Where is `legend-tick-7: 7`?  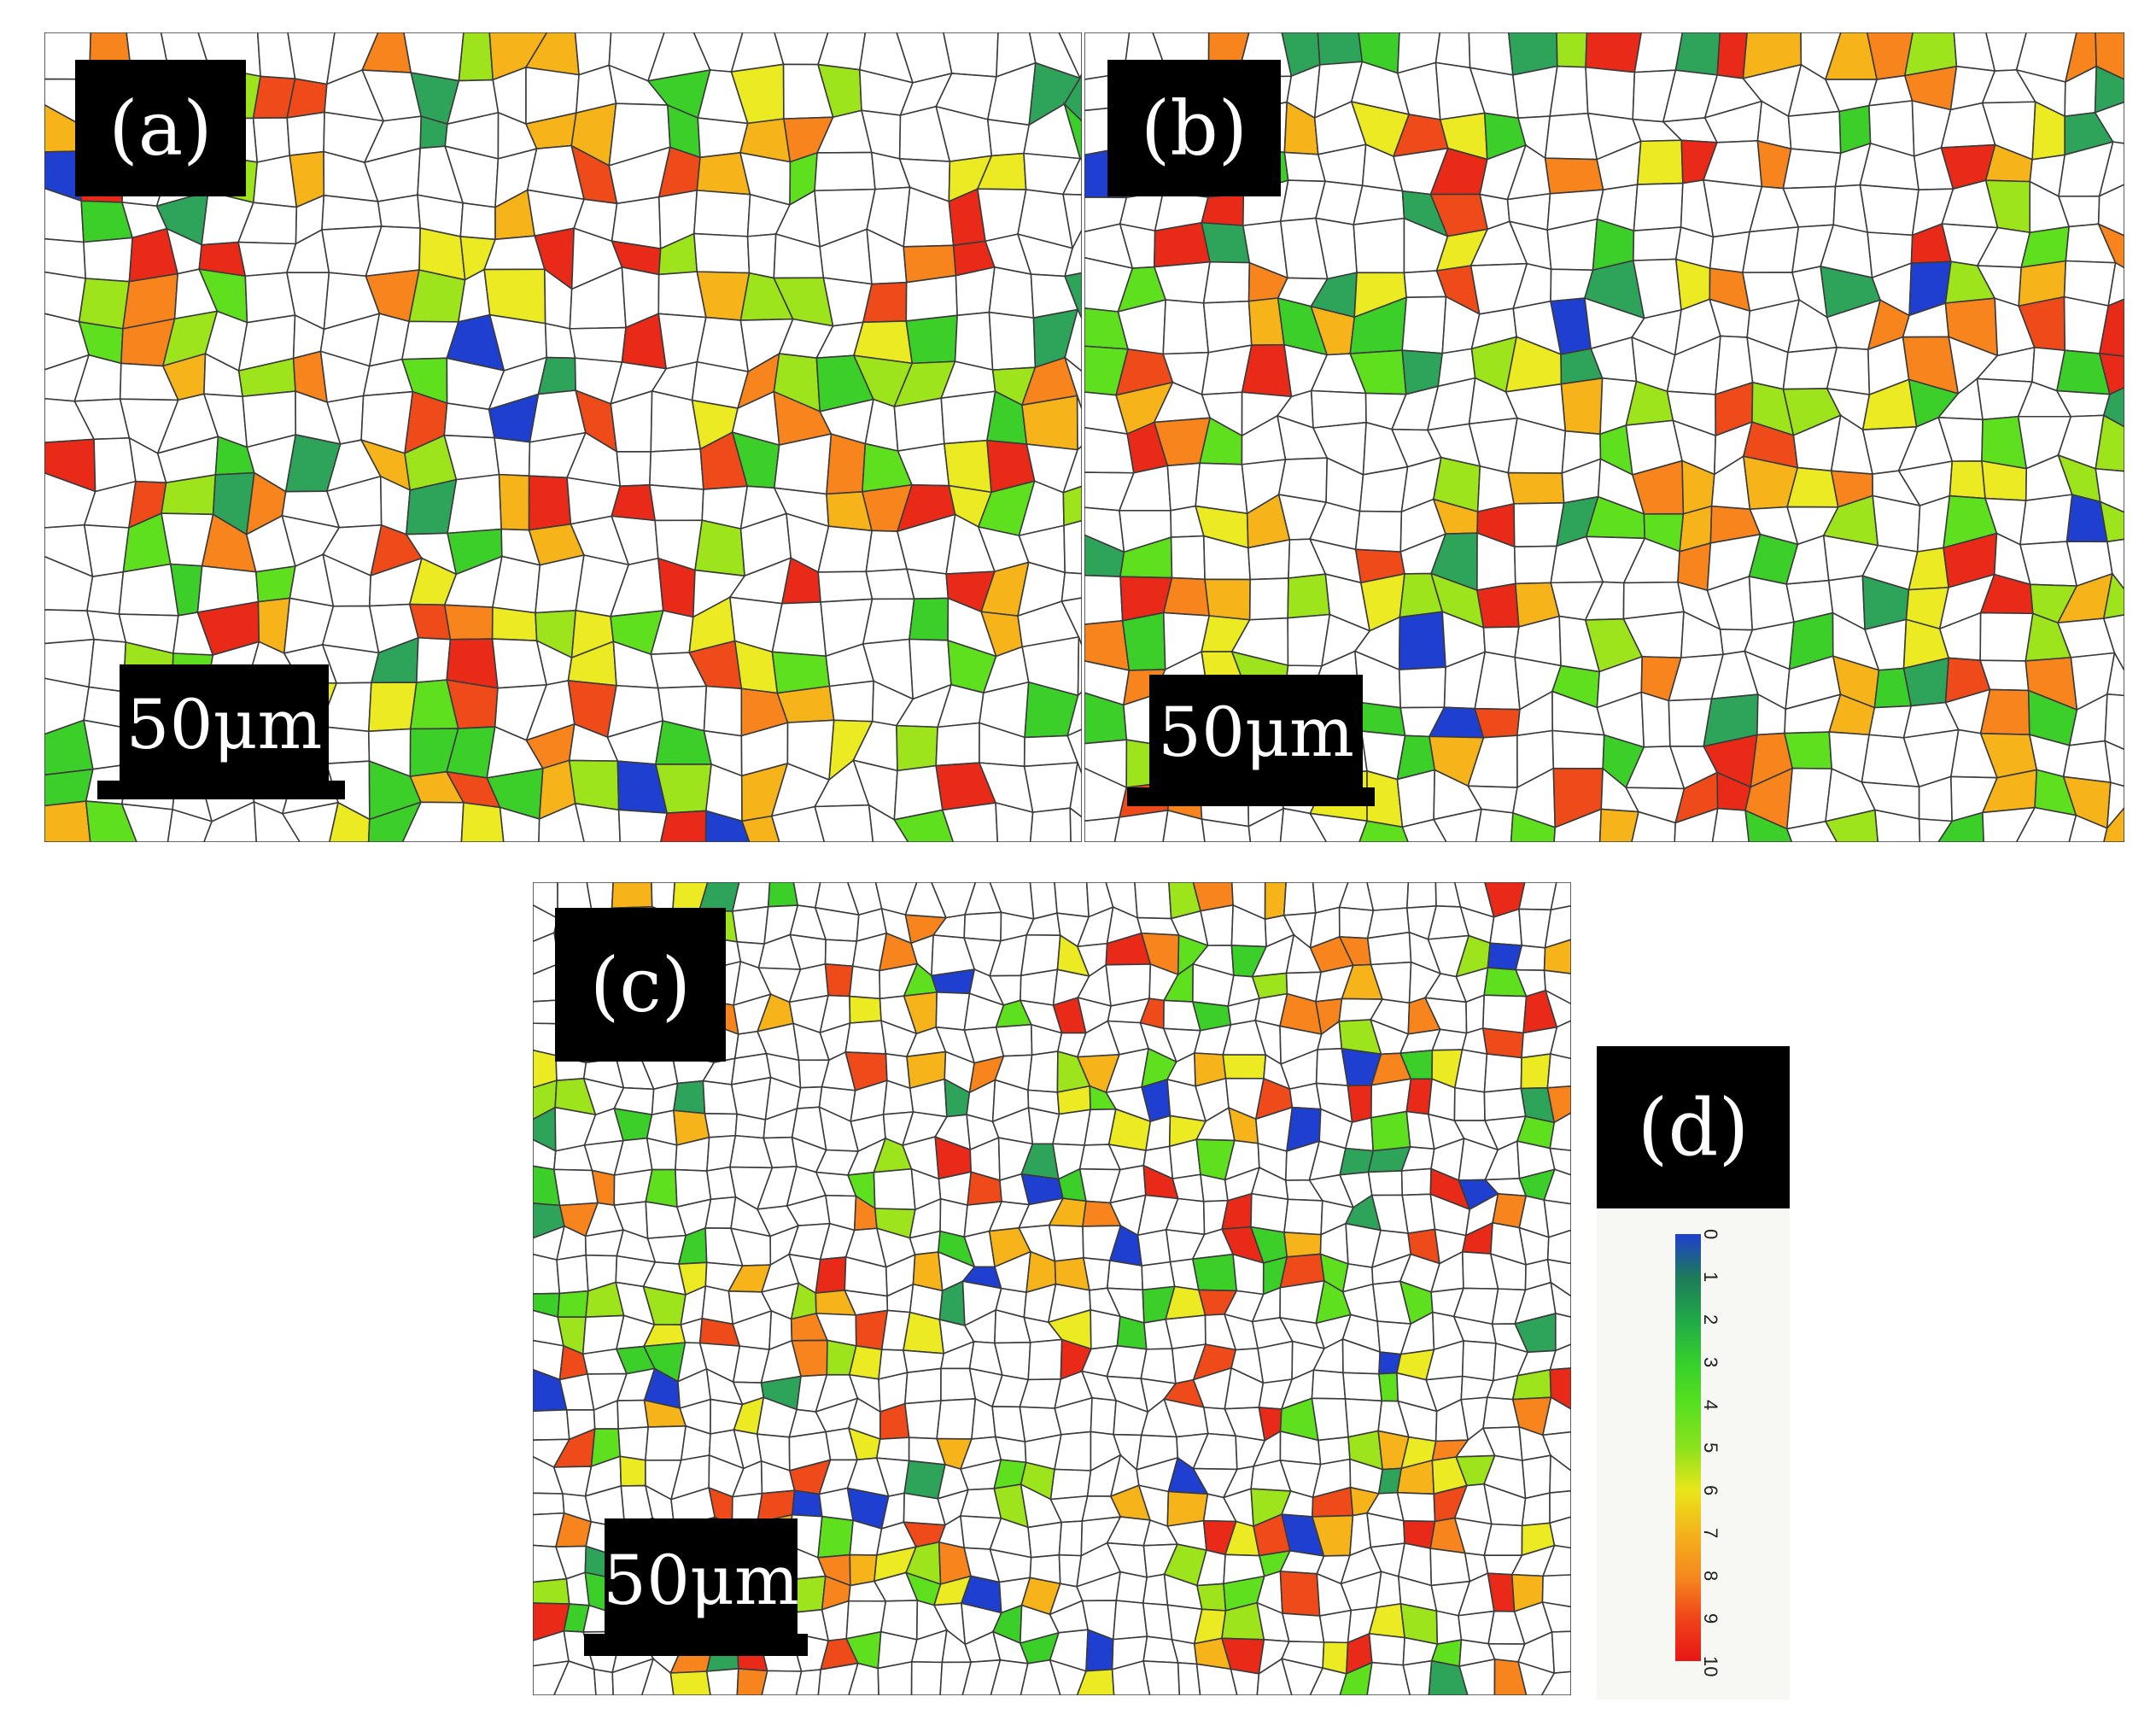 legend-tick-7: 7 is located at coordinates (1710, 1533).